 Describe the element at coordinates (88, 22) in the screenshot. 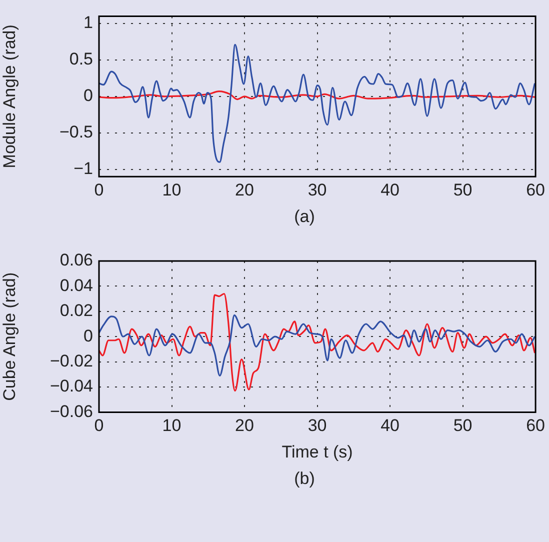

I see `y-tick-label: 1` at that location.